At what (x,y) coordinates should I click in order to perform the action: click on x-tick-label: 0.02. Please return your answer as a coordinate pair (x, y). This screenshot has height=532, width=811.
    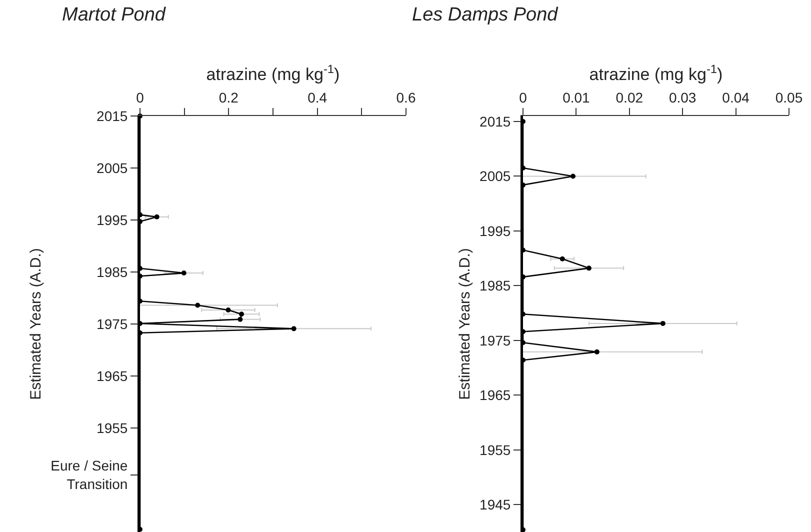
    Looking at the image, I should click on (630, 97).